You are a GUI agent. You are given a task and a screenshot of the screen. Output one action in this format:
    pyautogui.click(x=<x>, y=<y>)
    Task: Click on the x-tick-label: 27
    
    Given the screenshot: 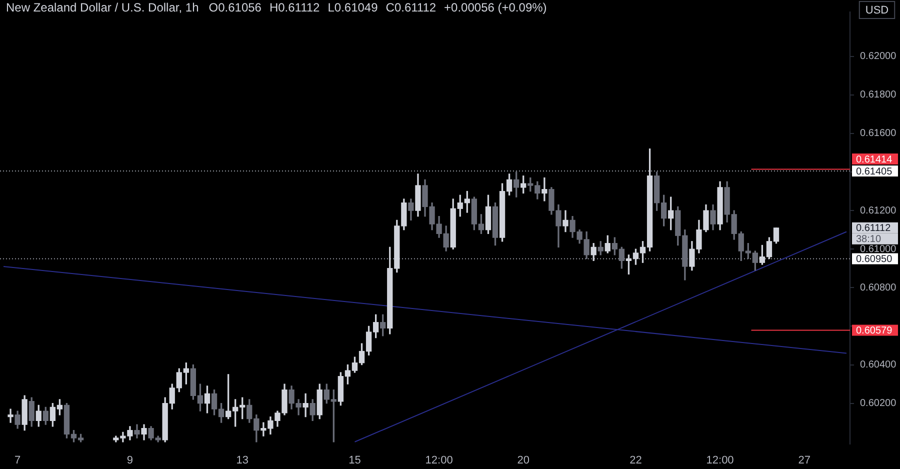 What is the action you would take?
    pyautogui.click(x=804, y=460)
    